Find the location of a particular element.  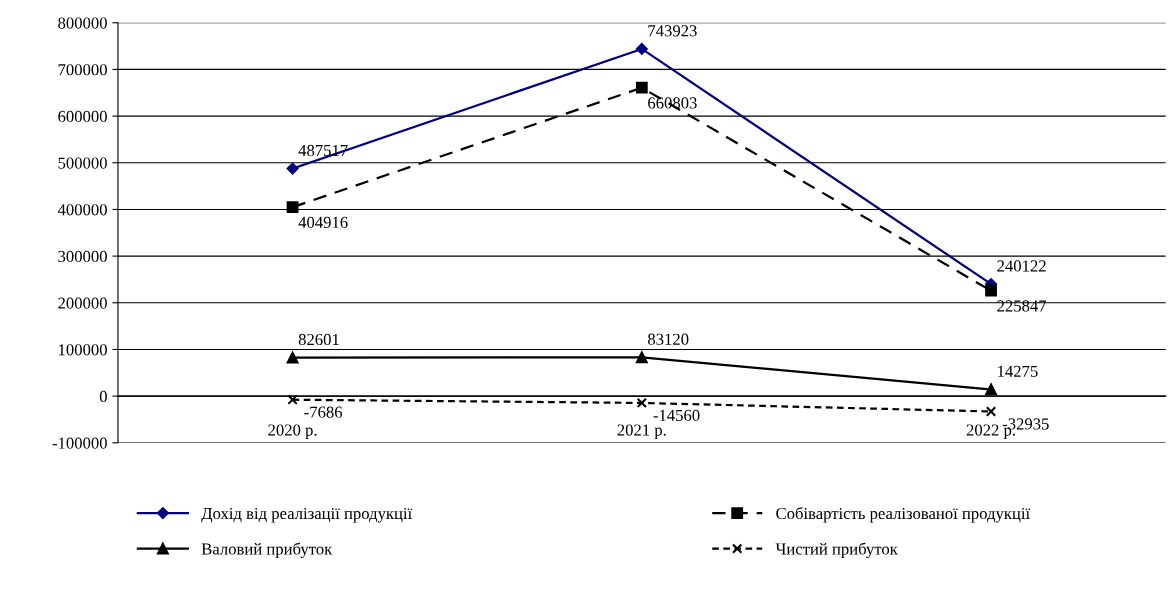

y-tick-label: -100000 is located at coordinates (79, 443).